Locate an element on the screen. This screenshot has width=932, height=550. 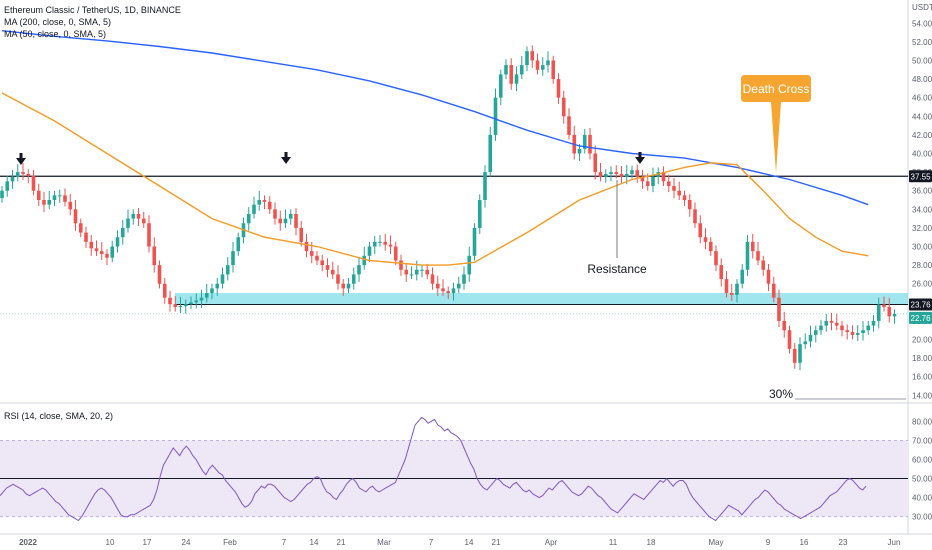
time-tick-label: 14 is located at coordinates (469, 542).